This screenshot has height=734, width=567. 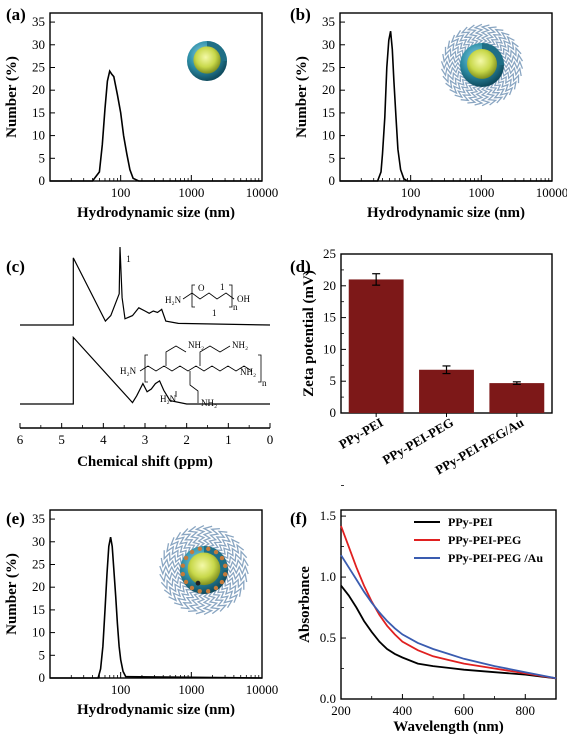 I want to click on y-axis-label: Absorbance, so click(x=305, y=604).